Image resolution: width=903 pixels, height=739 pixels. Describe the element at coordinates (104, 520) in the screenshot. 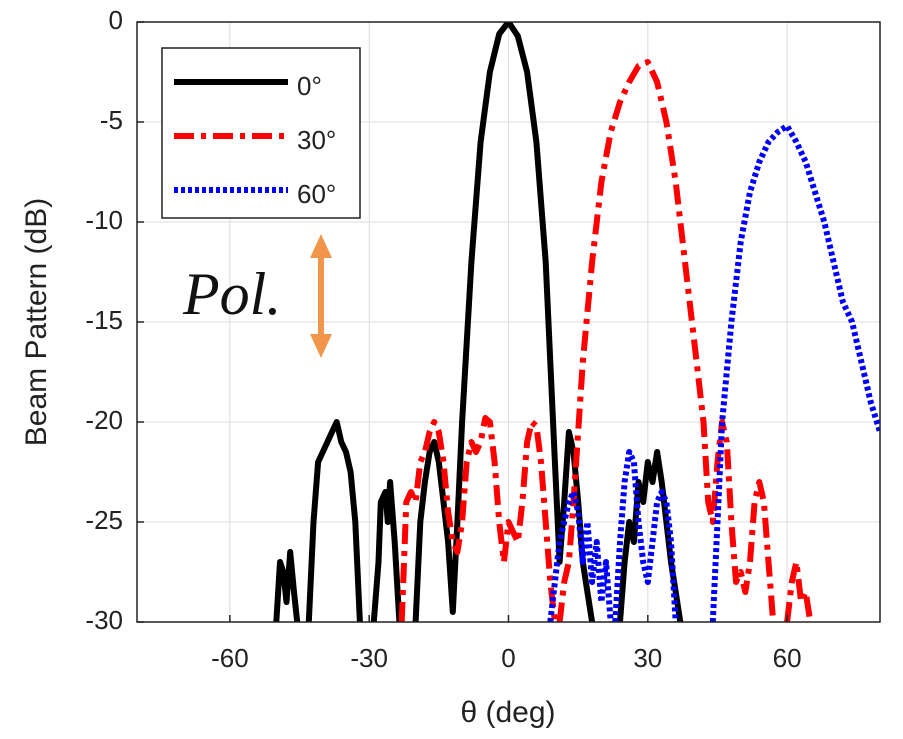

I see `y-tick-label: -25` at that location.